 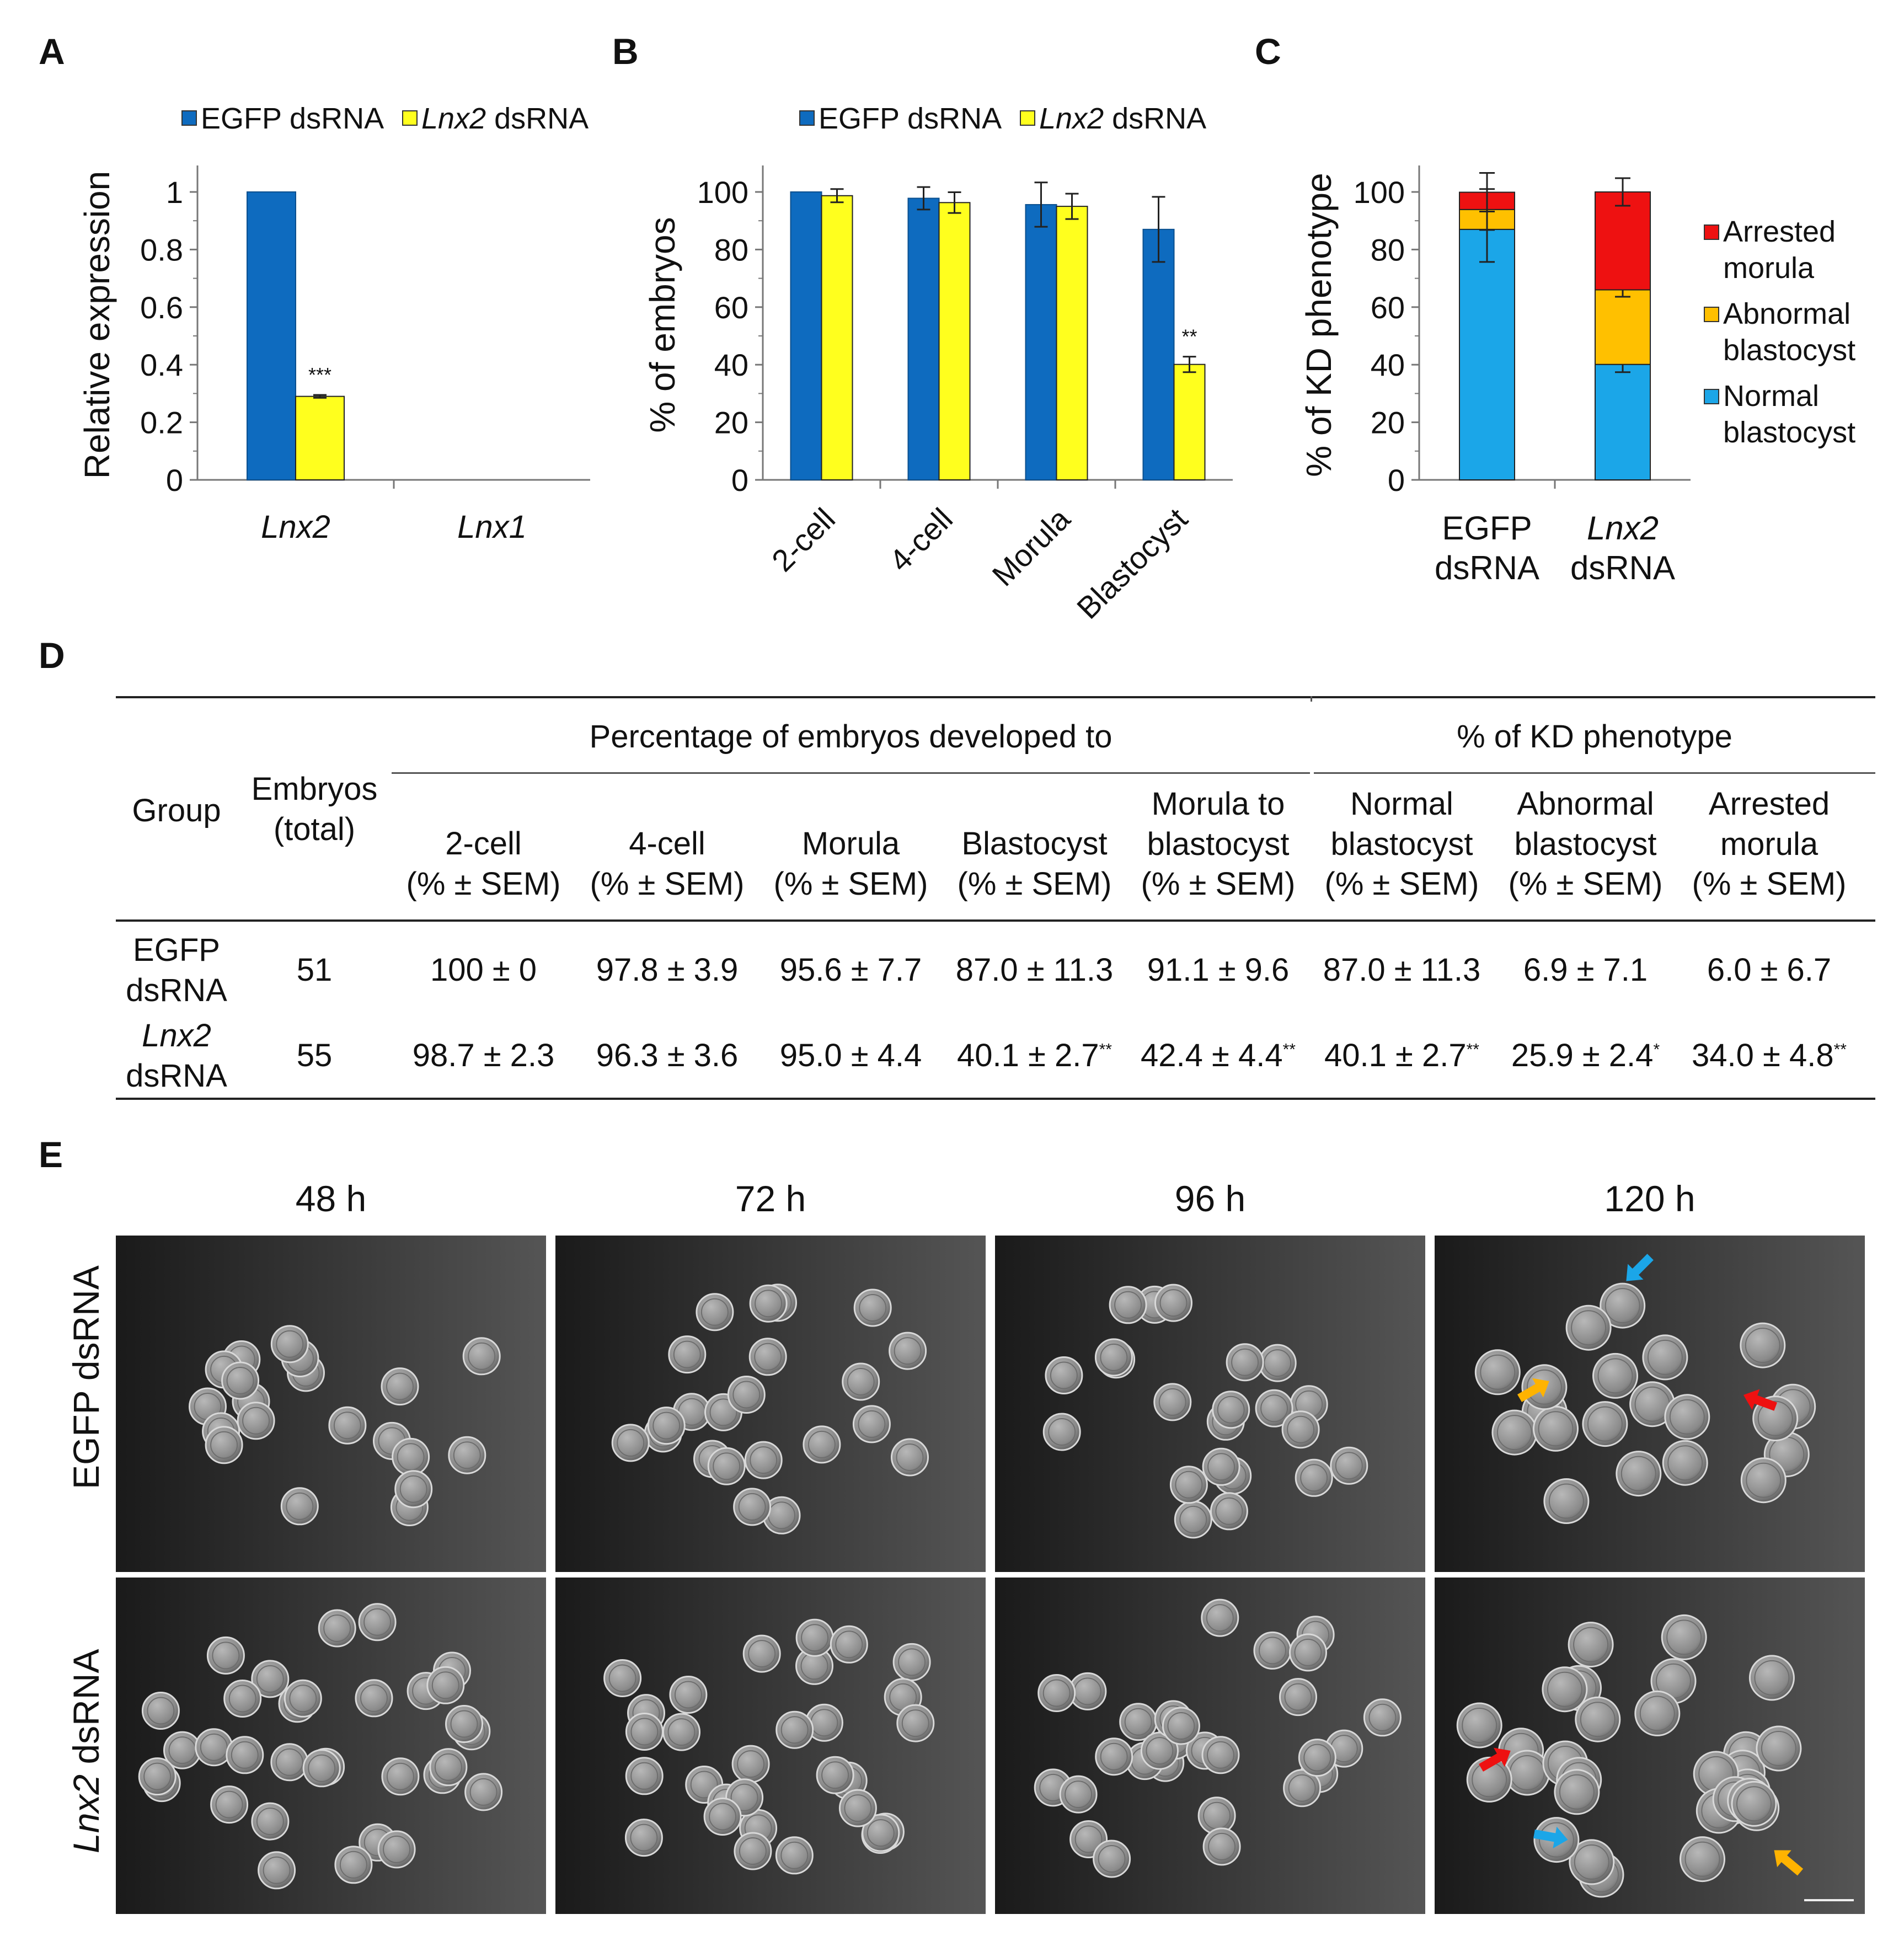 What do you see at coordinates (292, 118) in the screenshot?
I see `legend-label-a: EGFP dsRNA` at bounding box center [292, 118].